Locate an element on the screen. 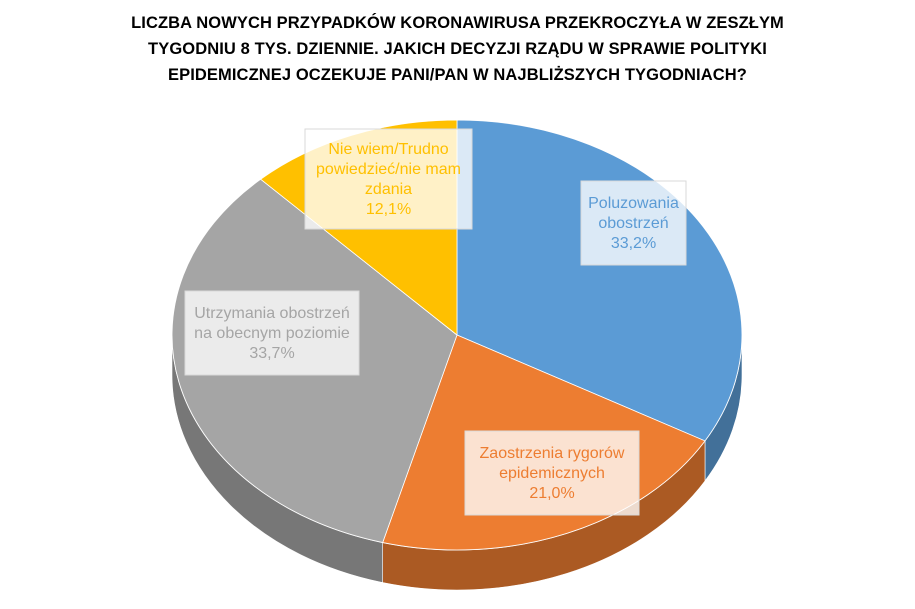 The height and width of the screenshot is (609, 915). data-label-value-3: 12,1% is located at coordinates (388, 209).